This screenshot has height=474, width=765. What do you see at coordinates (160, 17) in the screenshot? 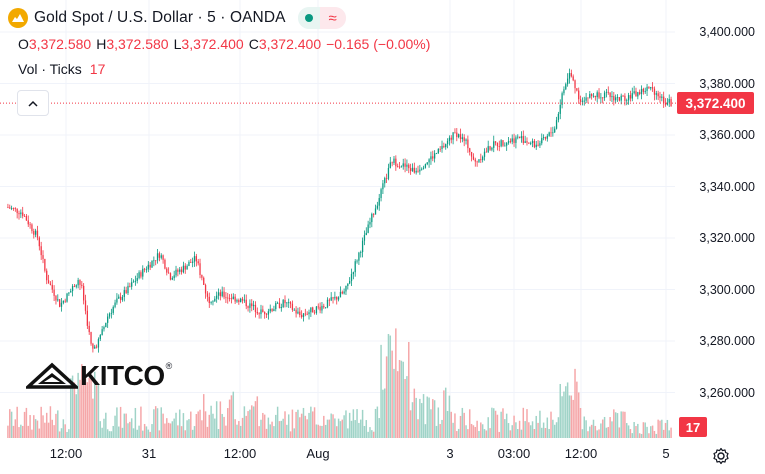
I see `symbol-title: Gold Spot / U.S. Dollar · 5 · OANDA` at bounding box center [160, 17].